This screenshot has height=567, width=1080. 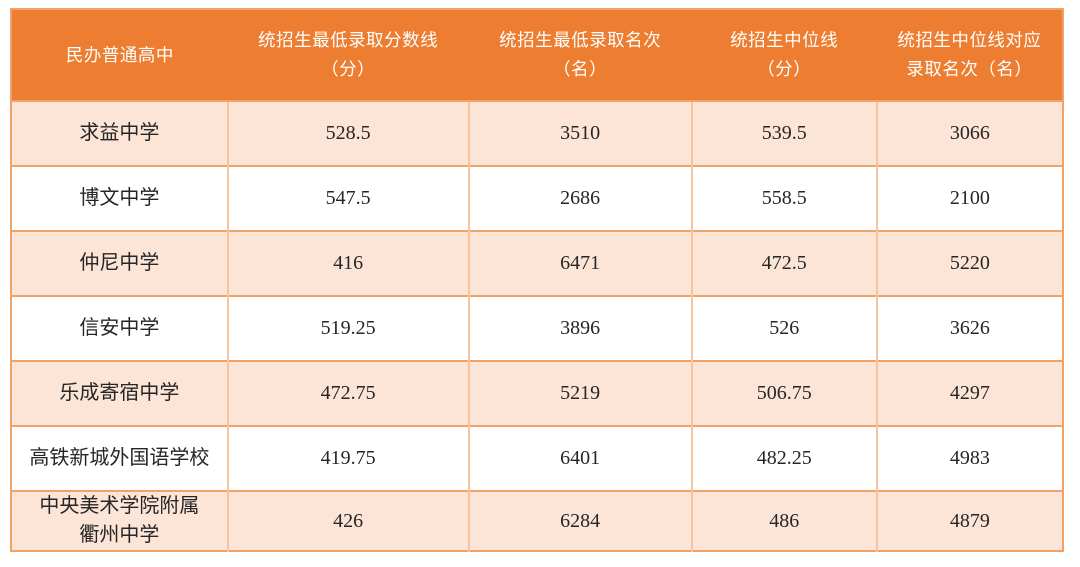 What do you see at coordinates (579, 458) in the screenshot?
I see `min-rank-cell: 6401` at bounding box center [579, 458].